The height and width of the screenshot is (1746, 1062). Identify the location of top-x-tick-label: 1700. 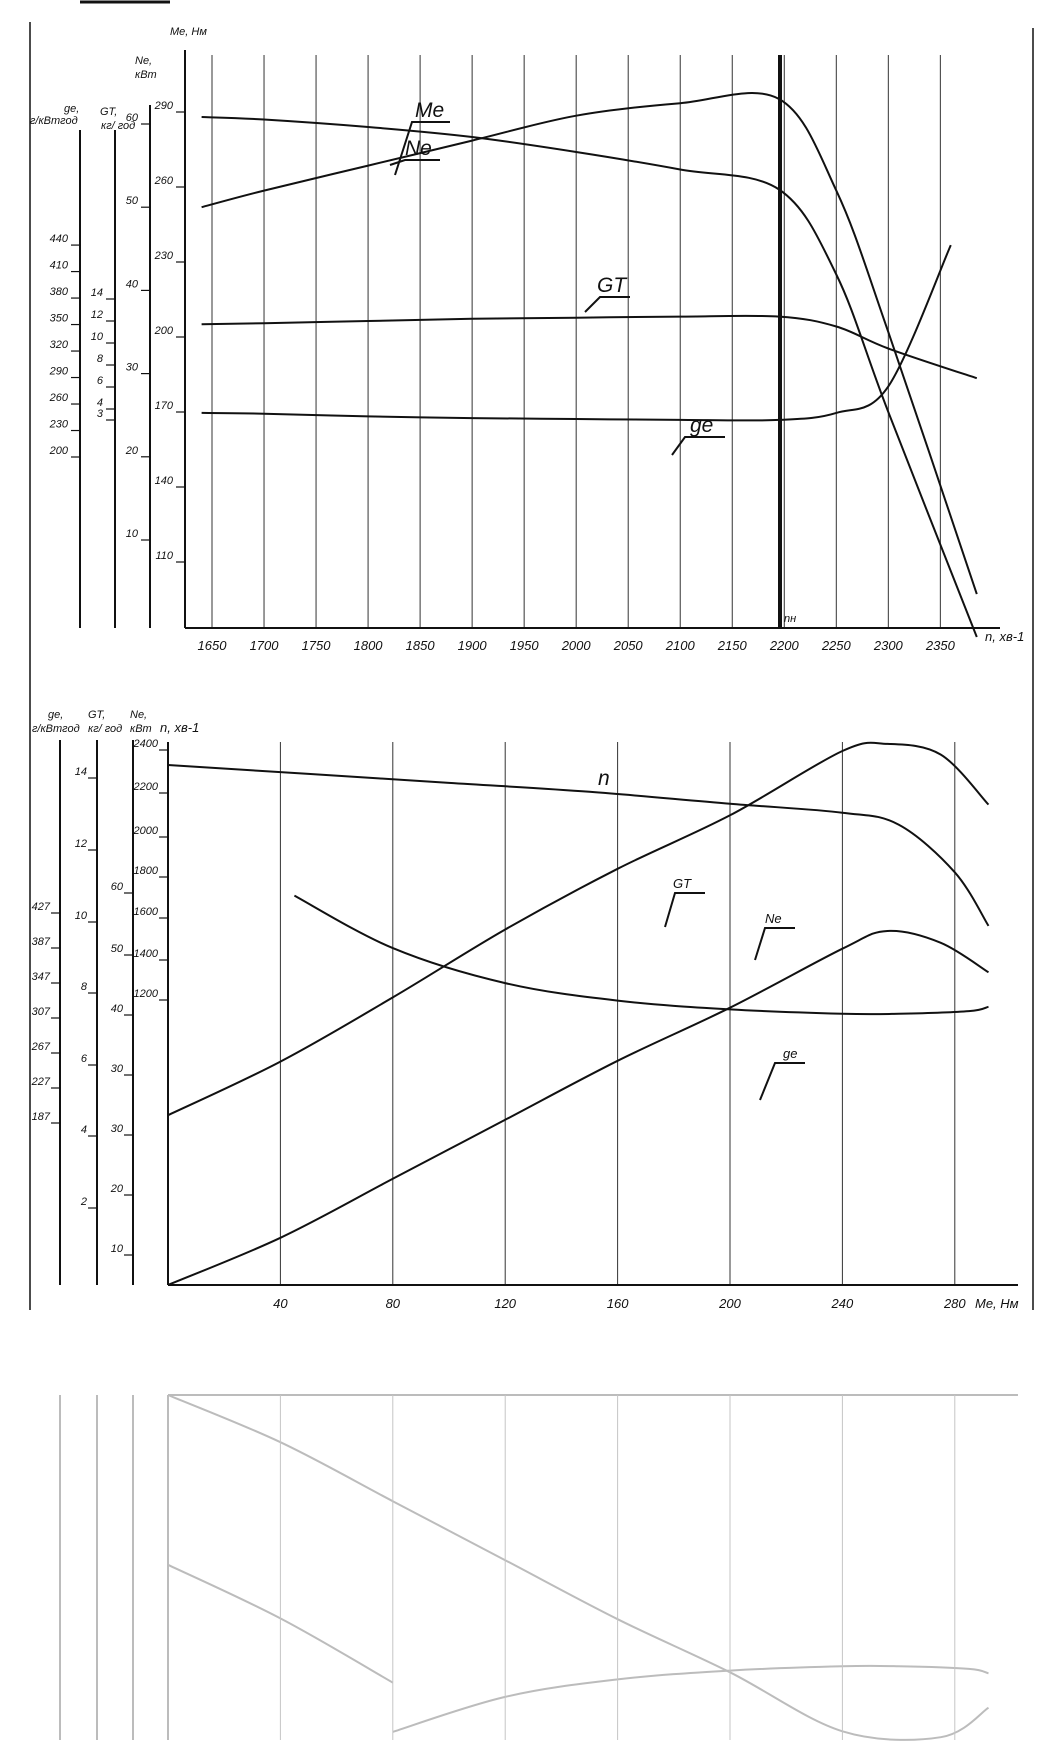
(265, 645).